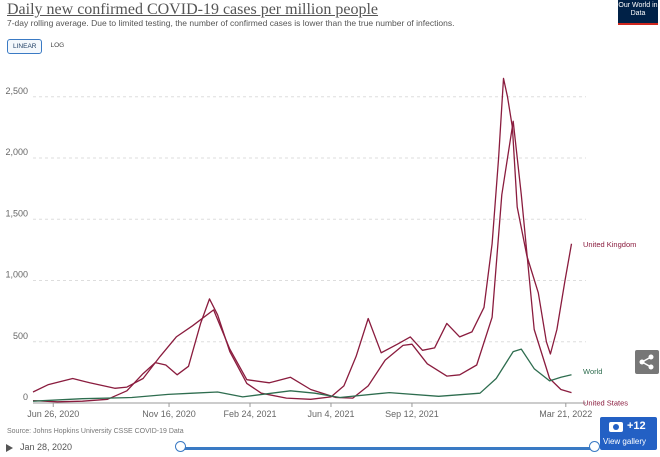 This screenshot has height=457, width=660. I want to click on timeline-start-date: Jan 28, 2020, so click(46, 447).